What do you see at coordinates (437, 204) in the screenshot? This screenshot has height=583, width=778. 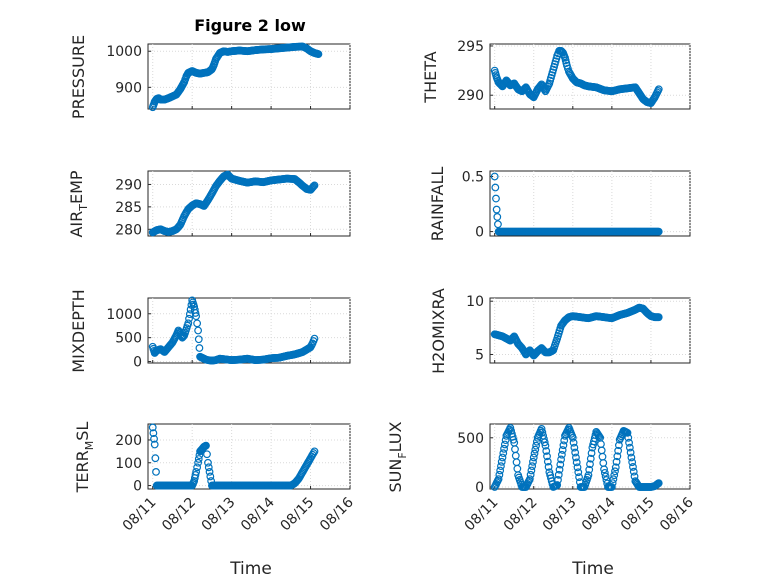 I see `y-axis-label: RAINFALL` at bounding box center [437, 204].